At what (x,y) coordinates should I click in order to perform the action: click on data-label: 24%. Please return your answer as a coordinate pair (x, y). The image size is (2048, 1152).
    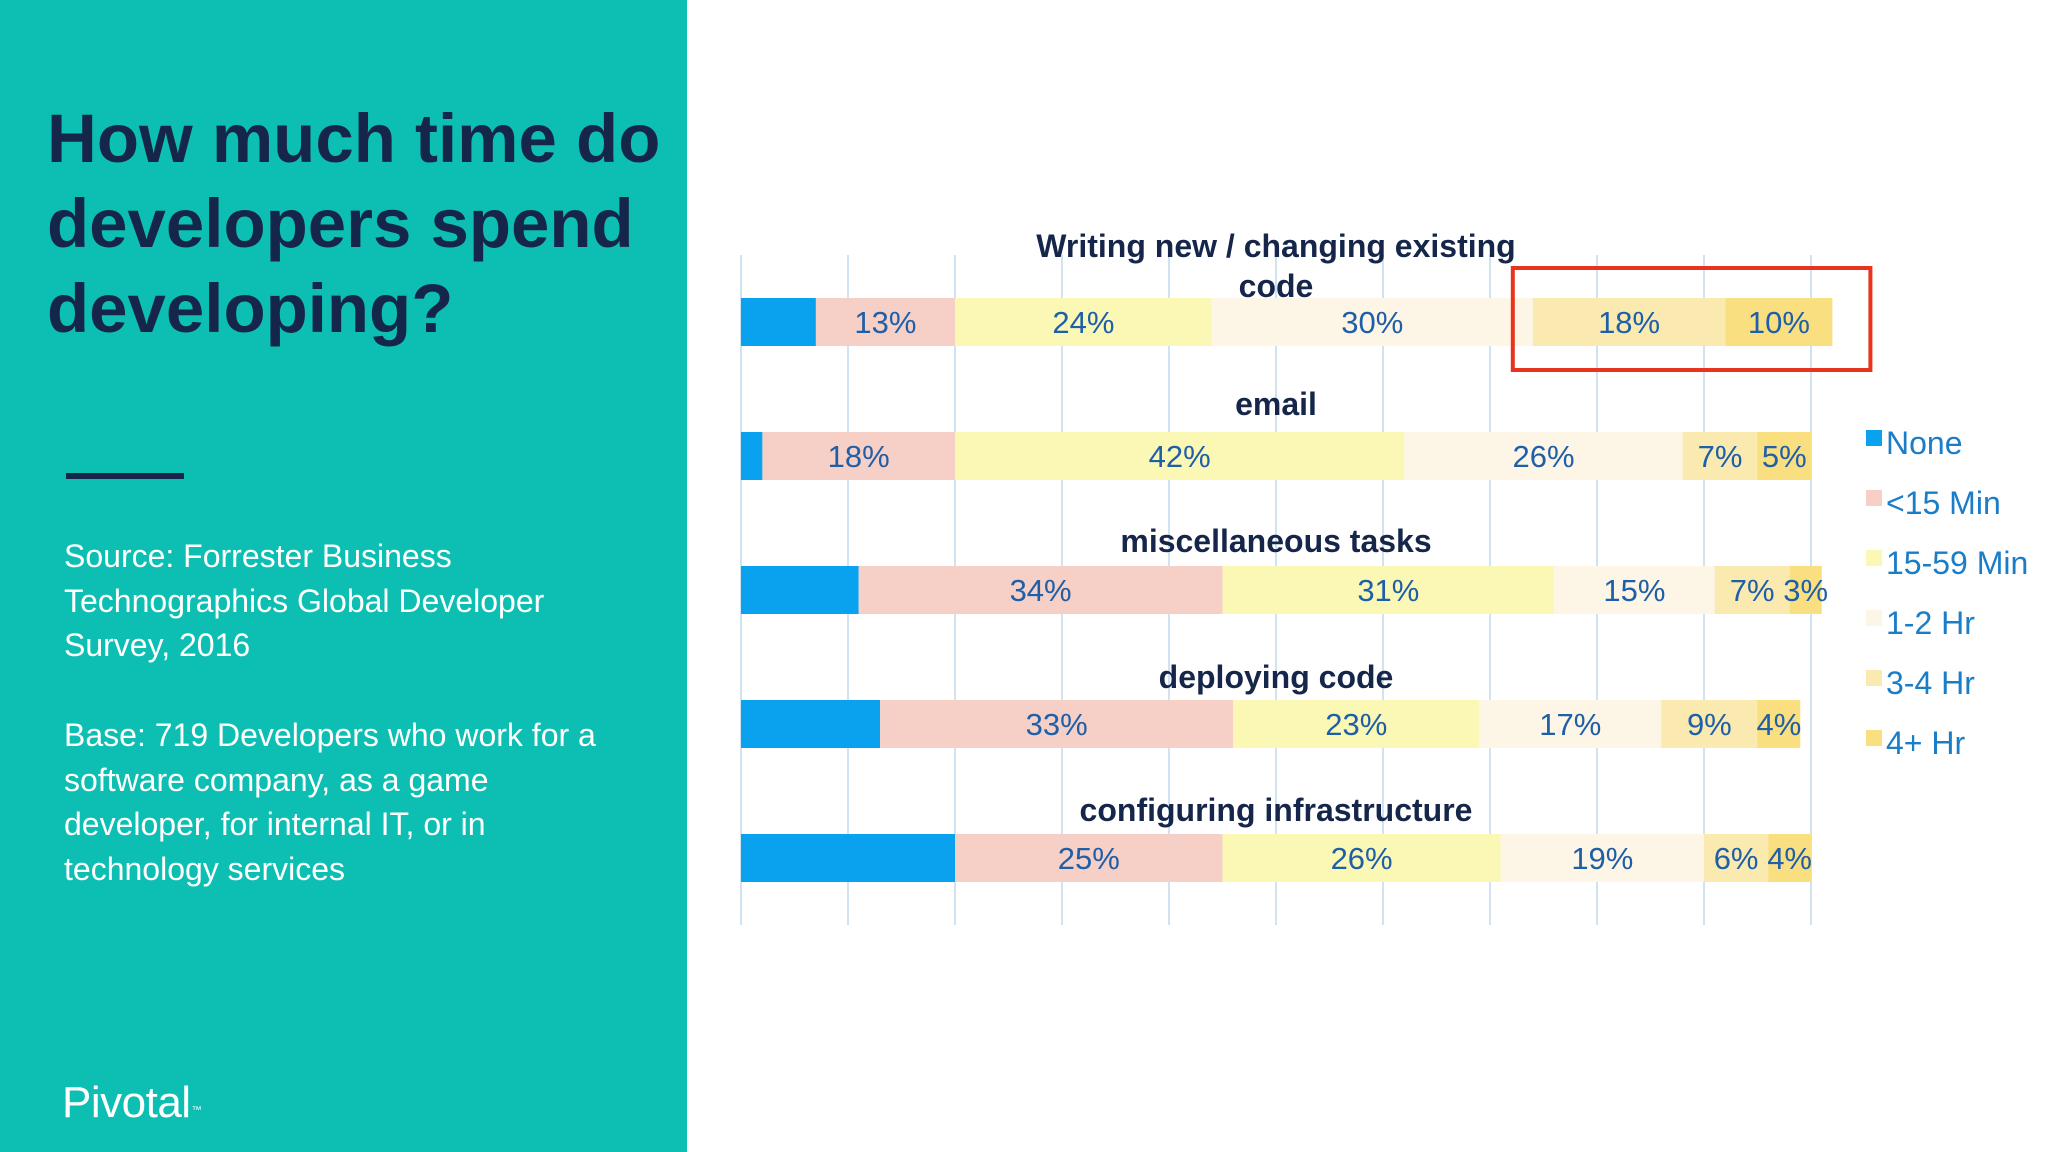
    Looking at the image, I should click on (1083, 322).